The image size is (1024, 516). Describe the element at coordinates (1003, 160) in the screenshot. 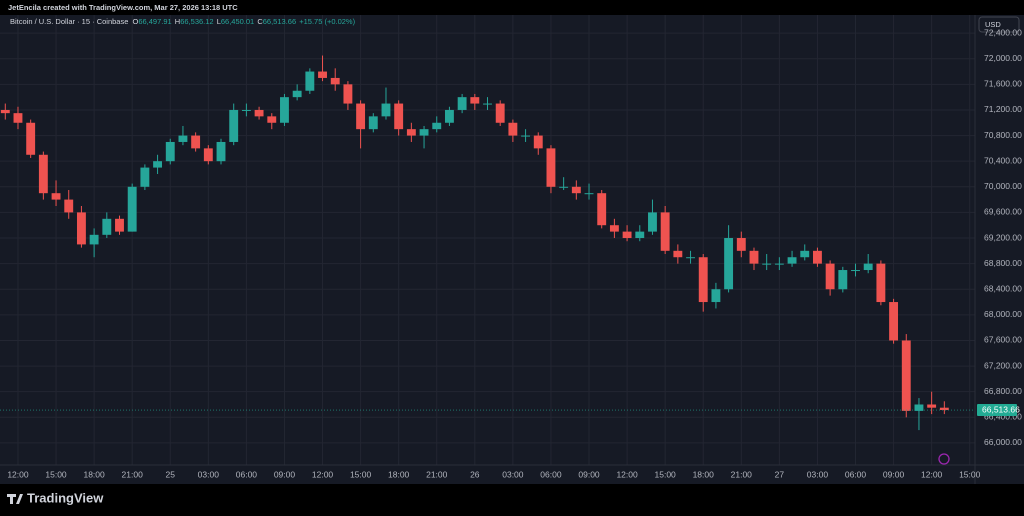

I see `y-tick-label: 70,400.00` at that location.